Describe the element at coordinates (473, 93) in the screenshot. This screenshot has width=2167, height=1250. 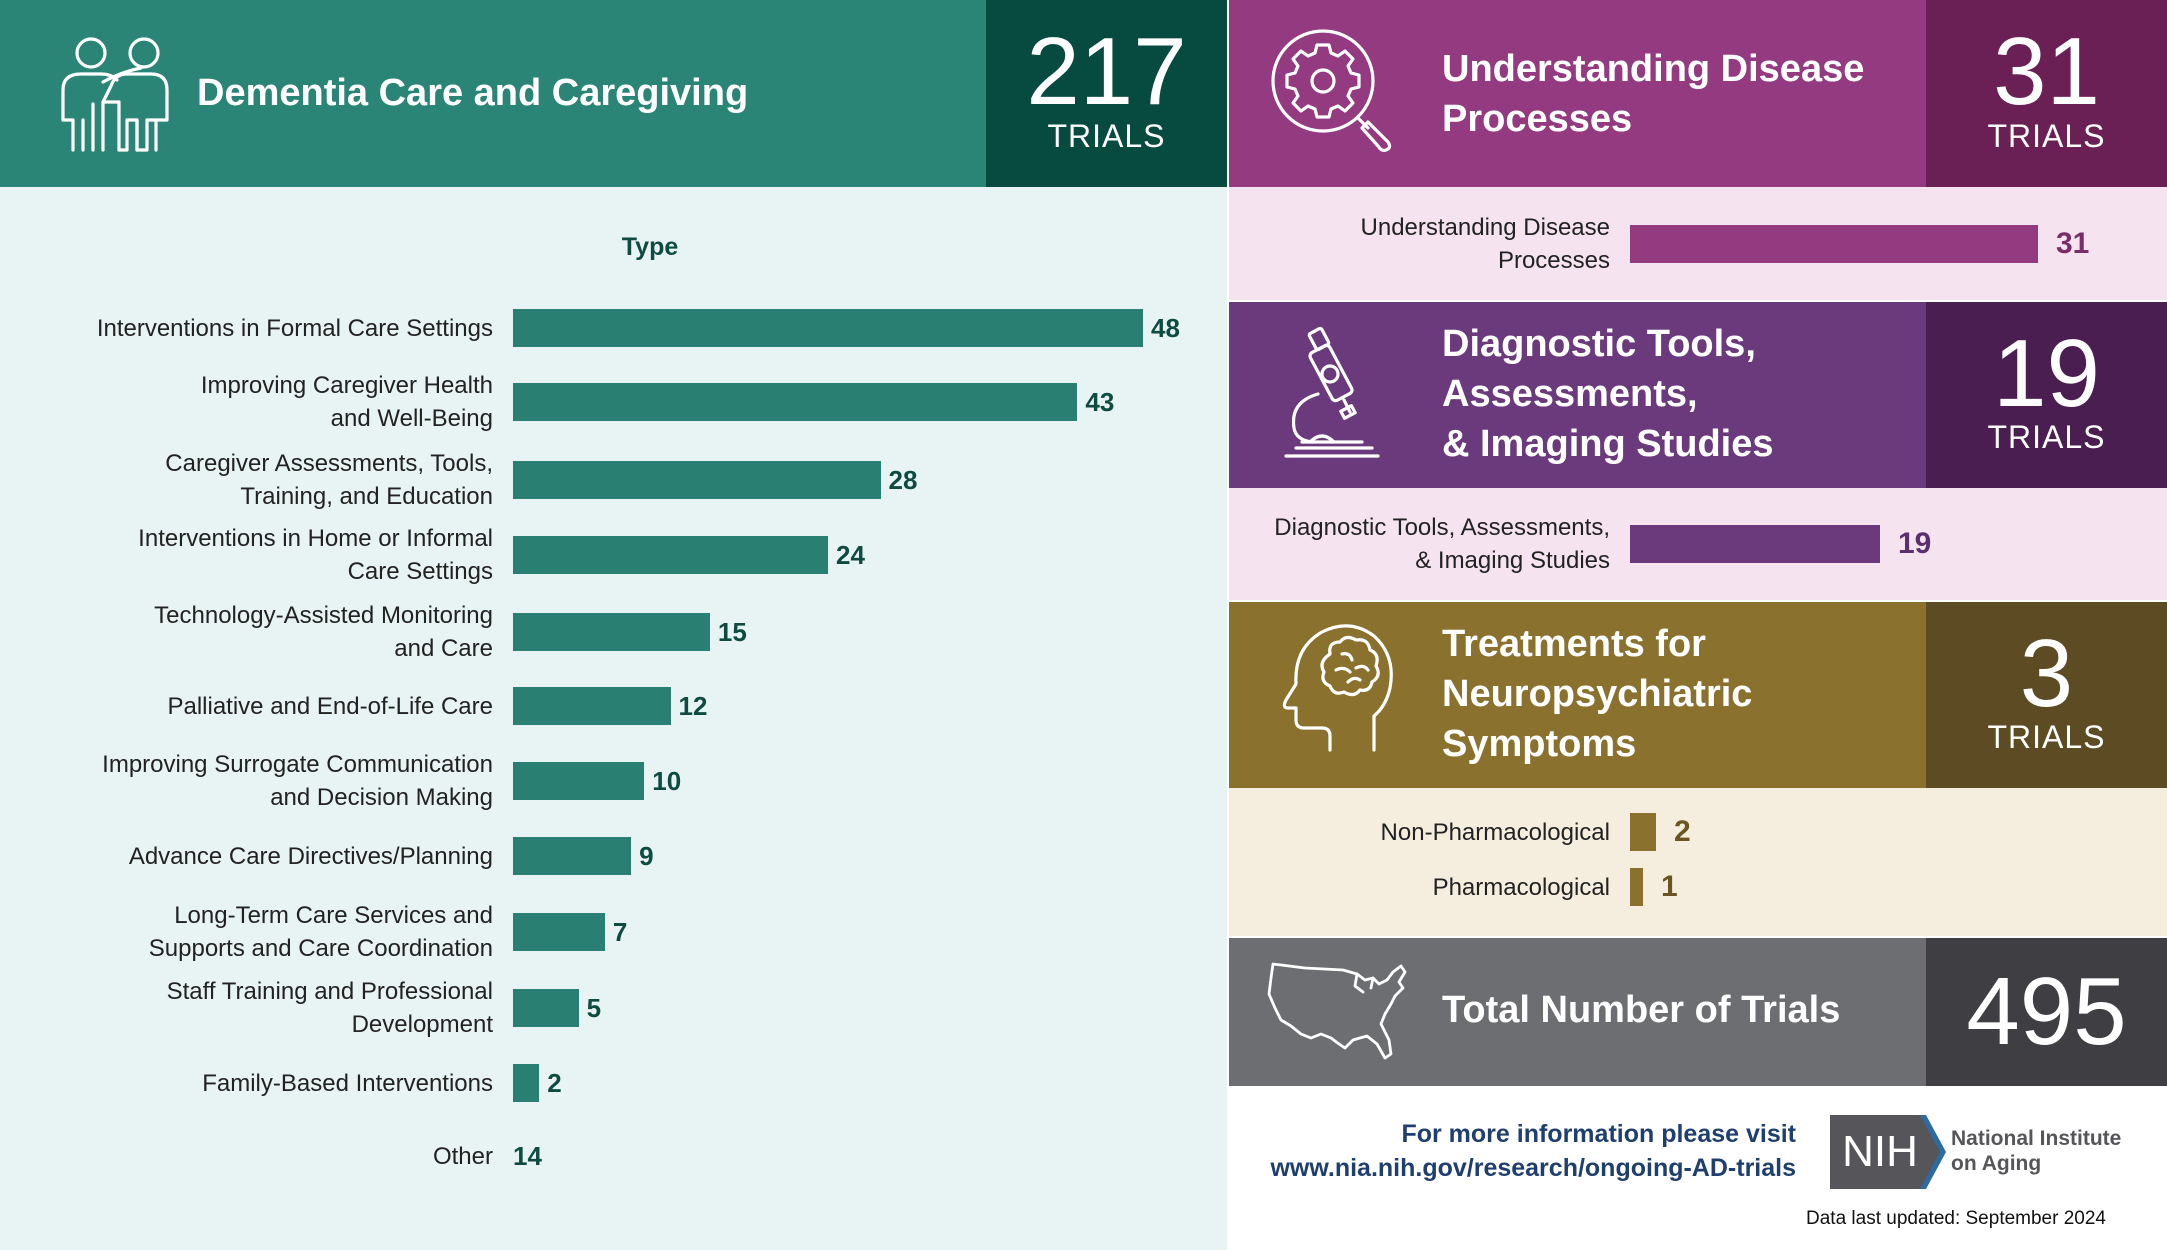
I see `dementia-title: Dementia Care and Caregiving` at that location.